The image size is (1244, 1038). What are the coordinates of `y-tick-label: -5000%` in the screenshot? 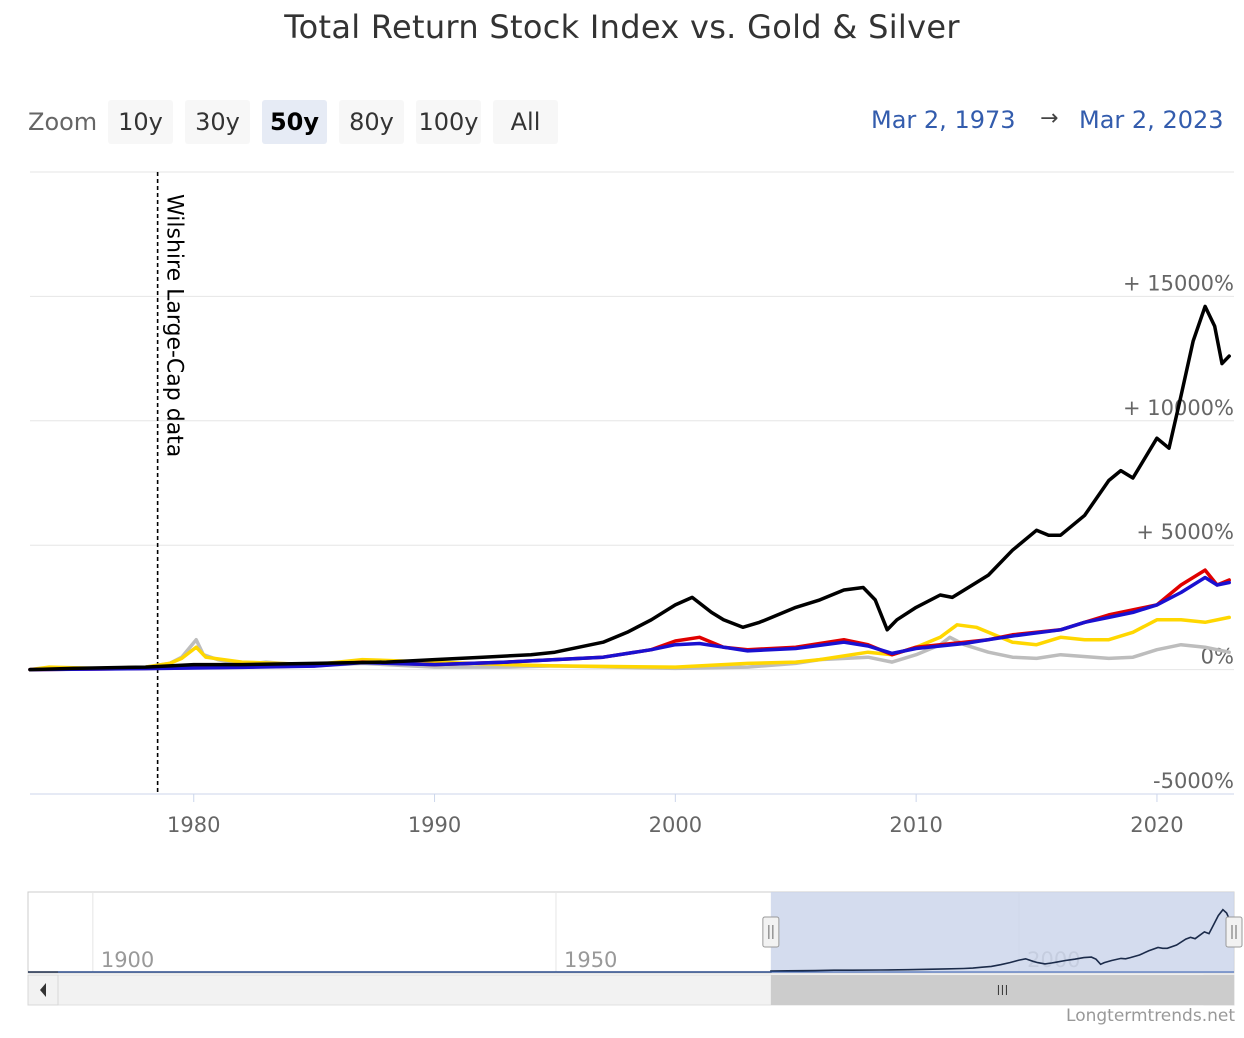 It's located at (1193, 781).